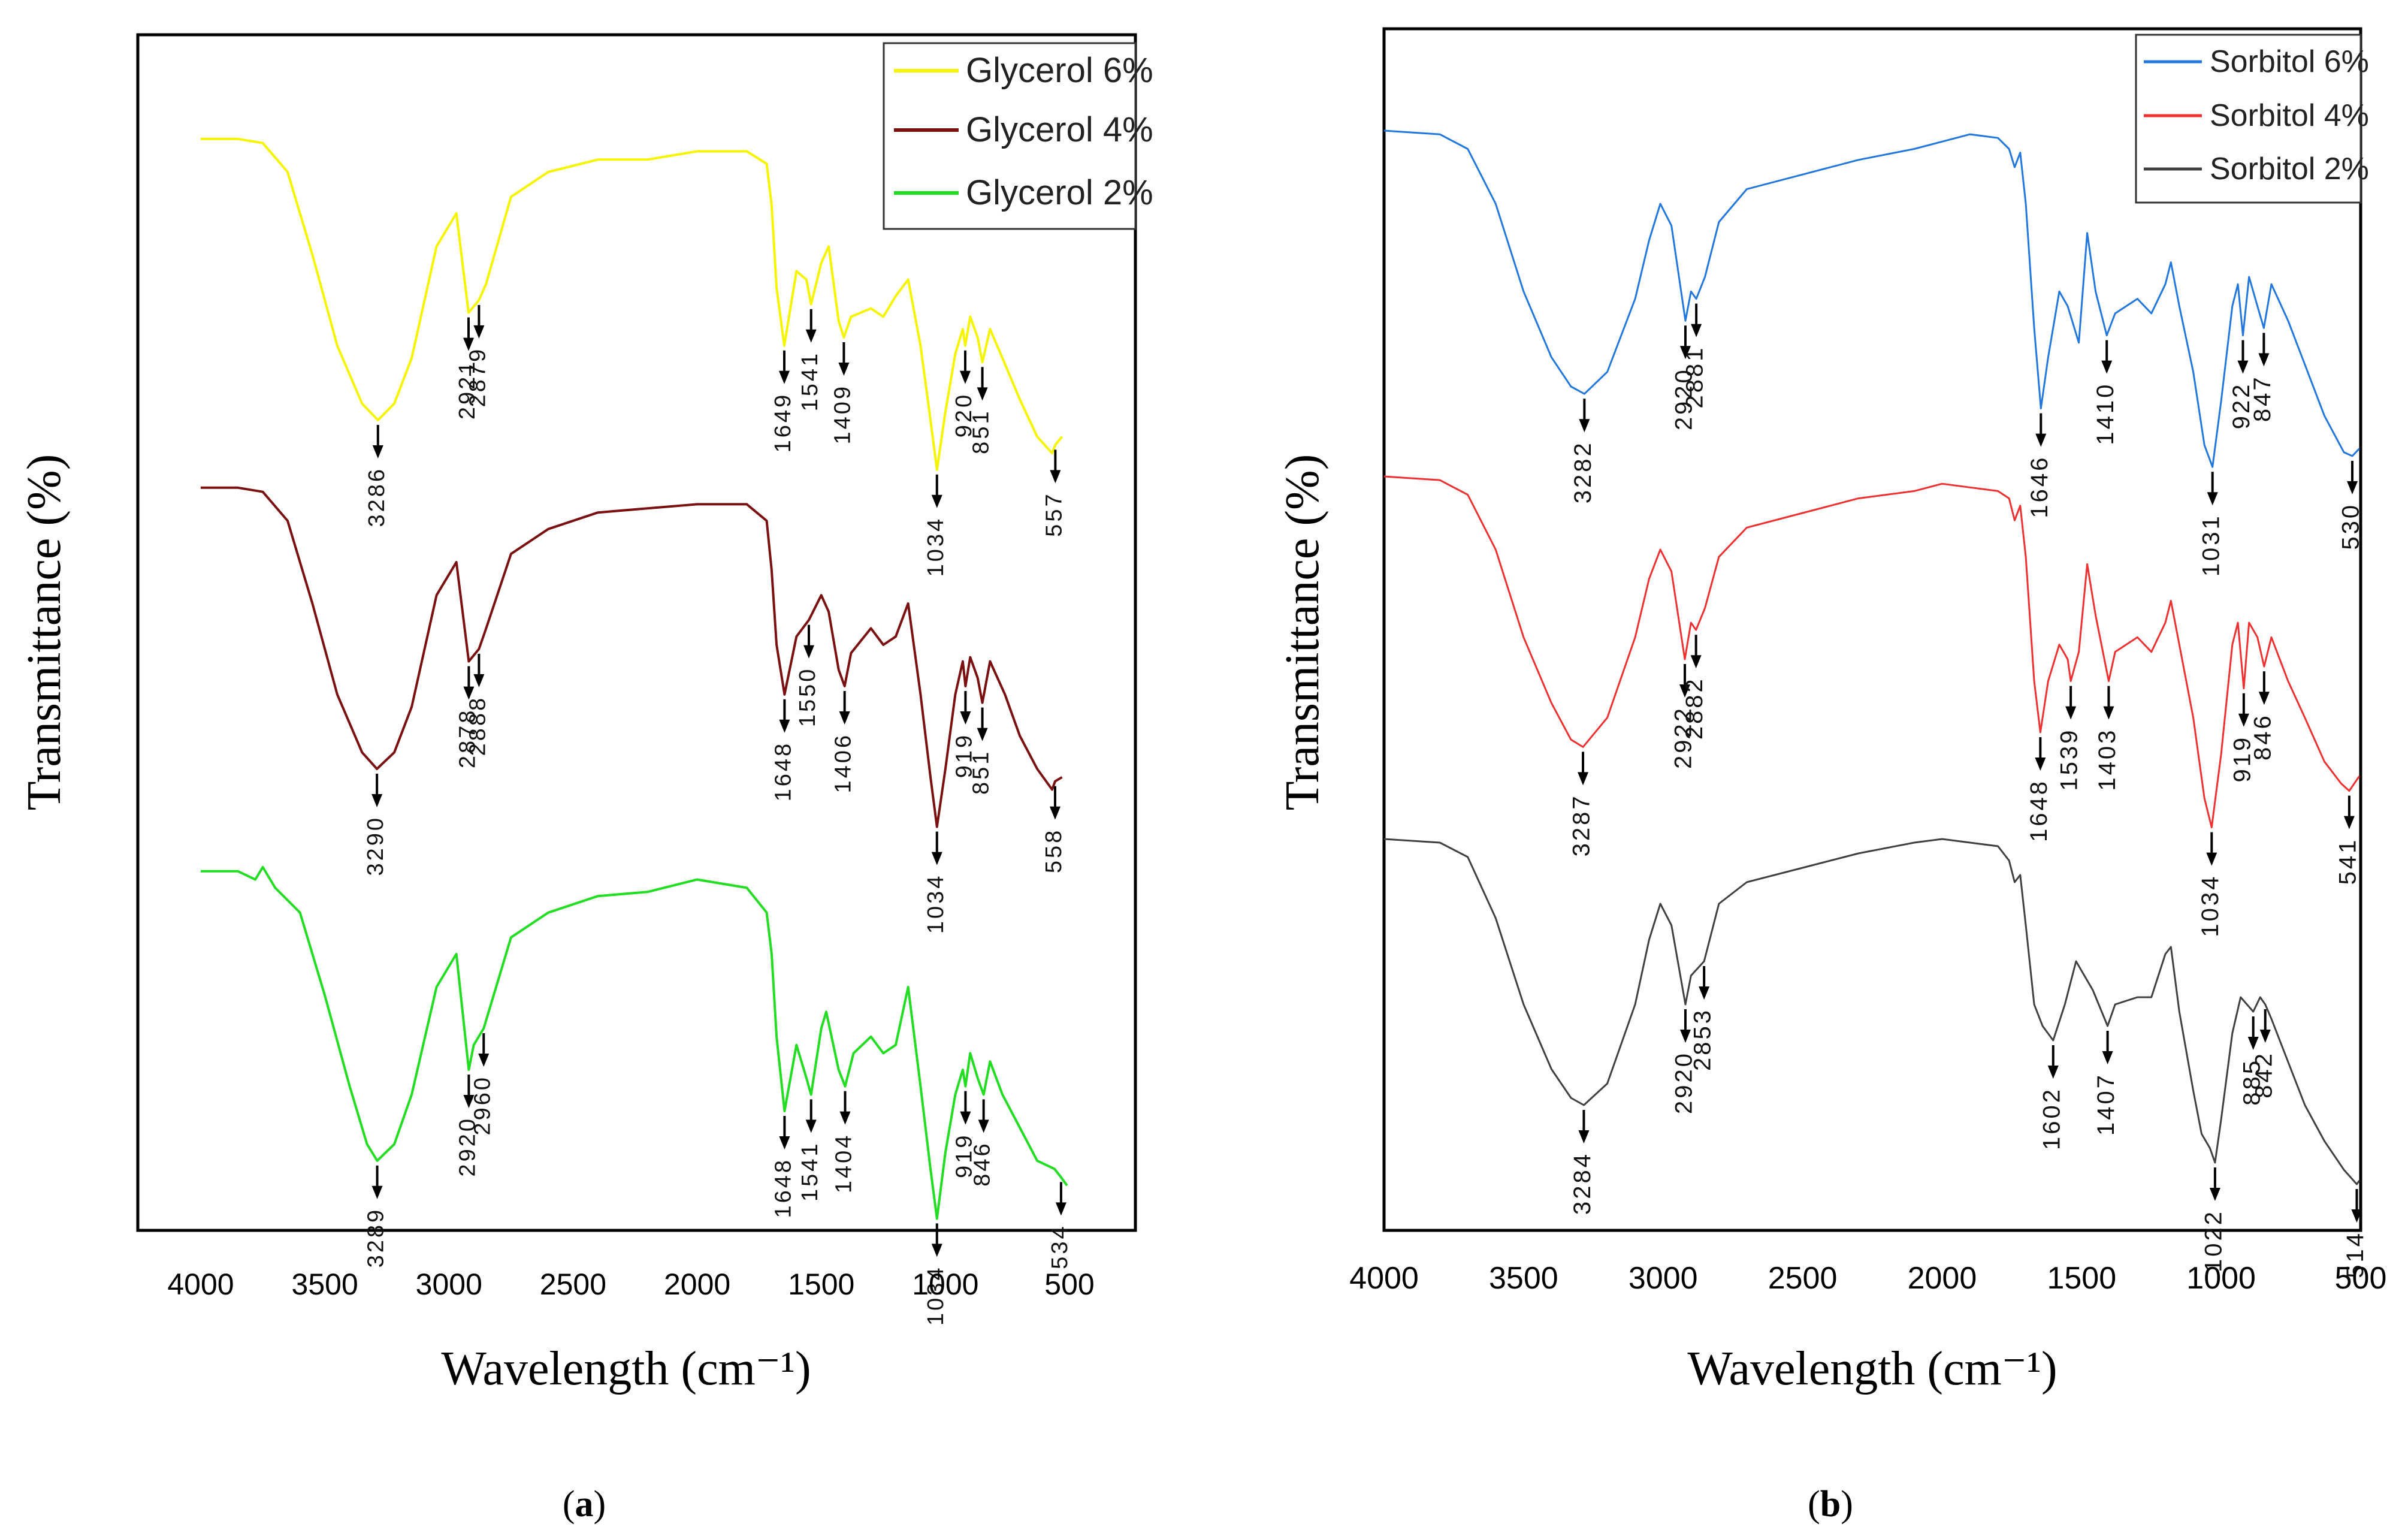 This screenshot has height=1539, width=2408. I want to click on peak-label-b2-1: 2920, so click(1684, 1082).